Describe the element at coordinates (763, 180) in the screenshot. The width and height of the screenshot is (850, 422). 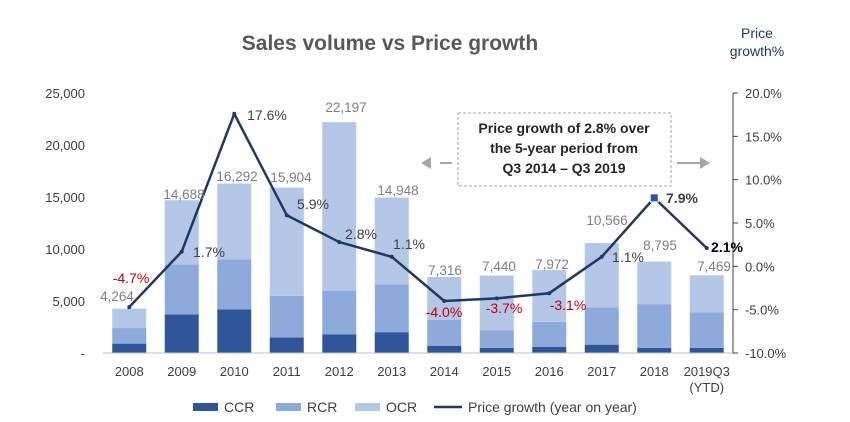
I see `right-axis-tick-label: 10.0%` at that location.